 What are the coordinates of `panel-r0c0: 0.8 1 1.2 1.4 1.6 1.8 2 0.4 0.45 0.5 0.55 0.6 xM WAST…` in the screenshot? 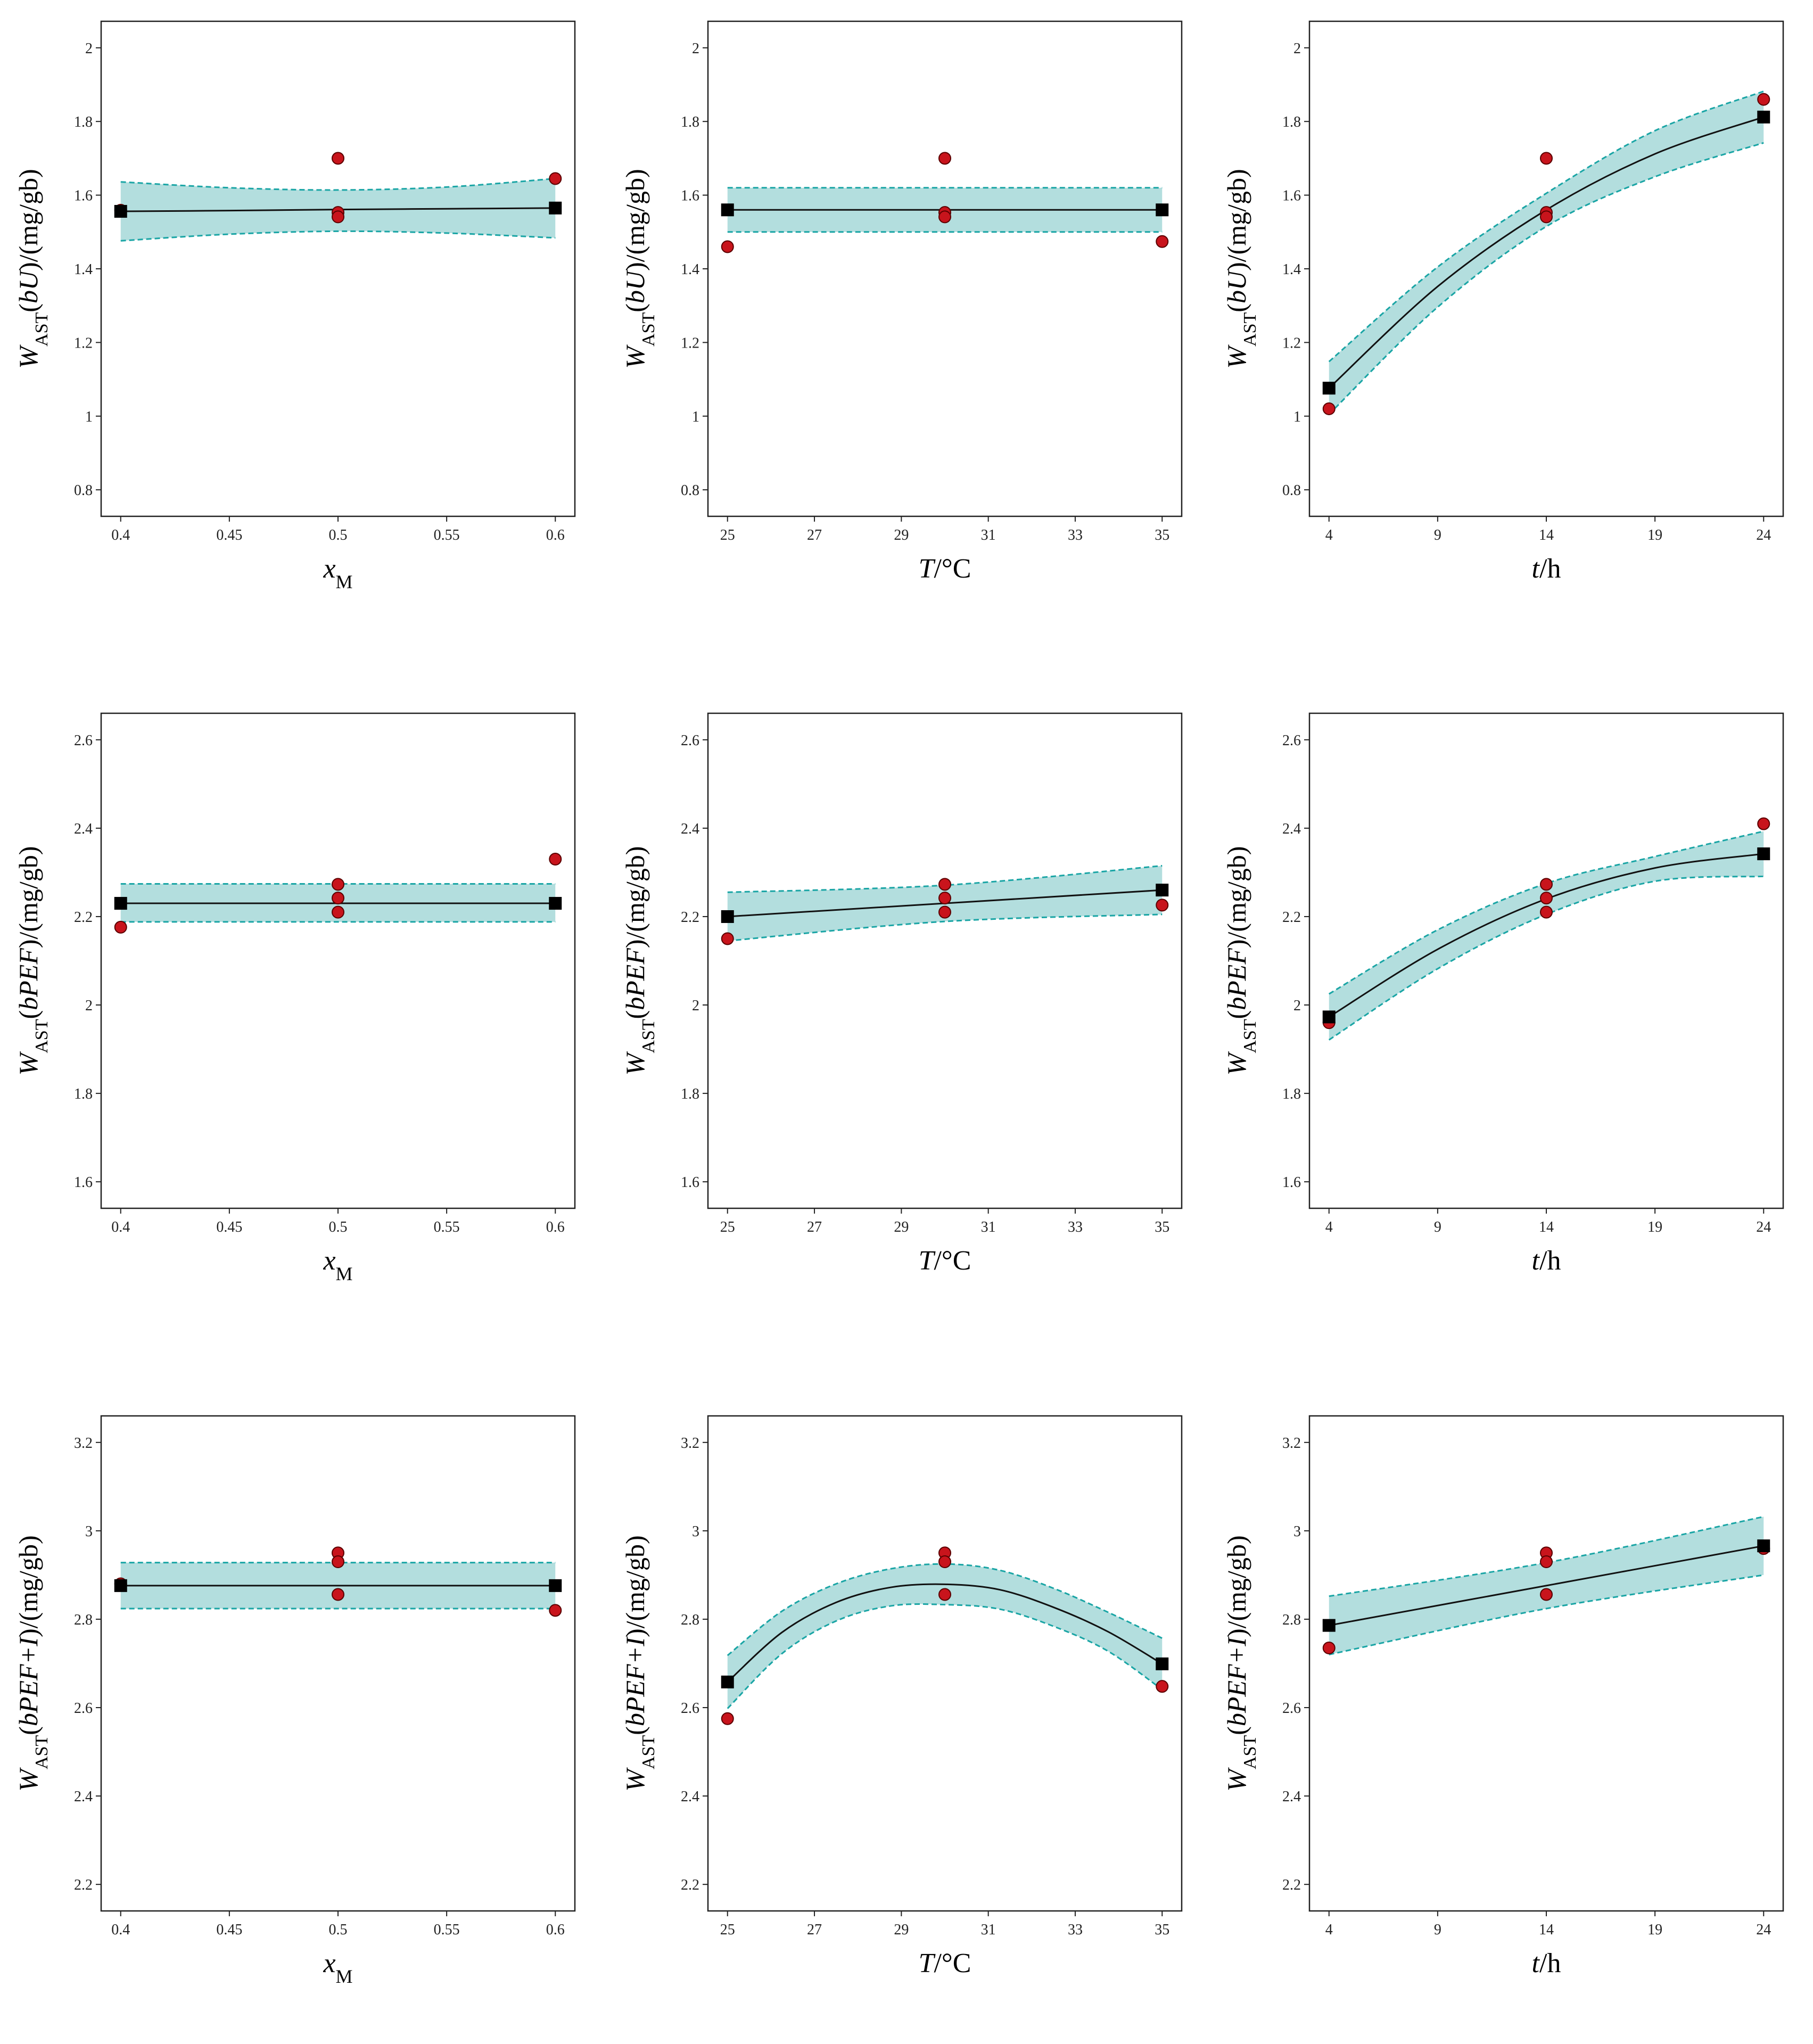 It's located at (300, 314).